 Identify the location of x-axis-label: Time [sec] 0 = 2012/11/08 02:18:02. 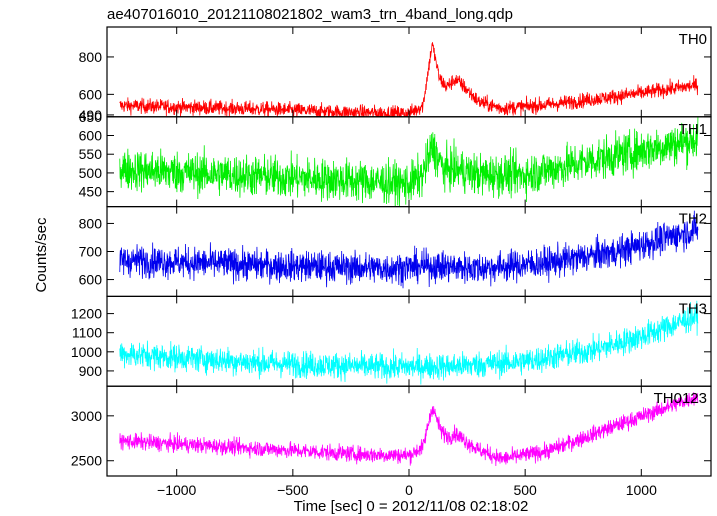
(411, 506).